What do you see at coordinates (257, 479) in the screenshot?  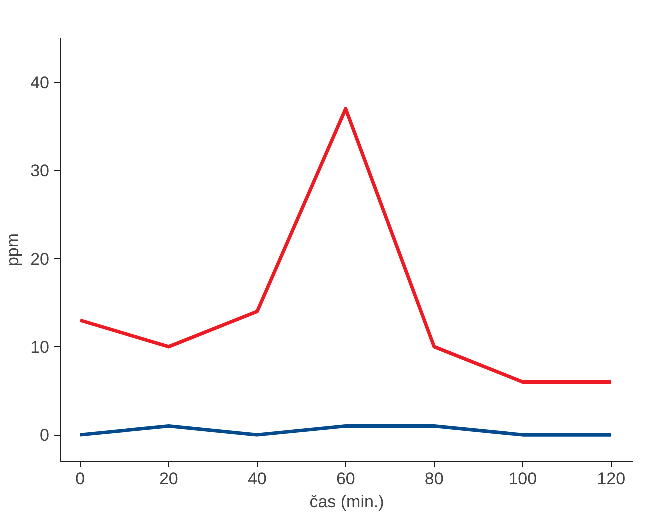 I see `x-tick-label: 40` at bounding box center [257, 479].